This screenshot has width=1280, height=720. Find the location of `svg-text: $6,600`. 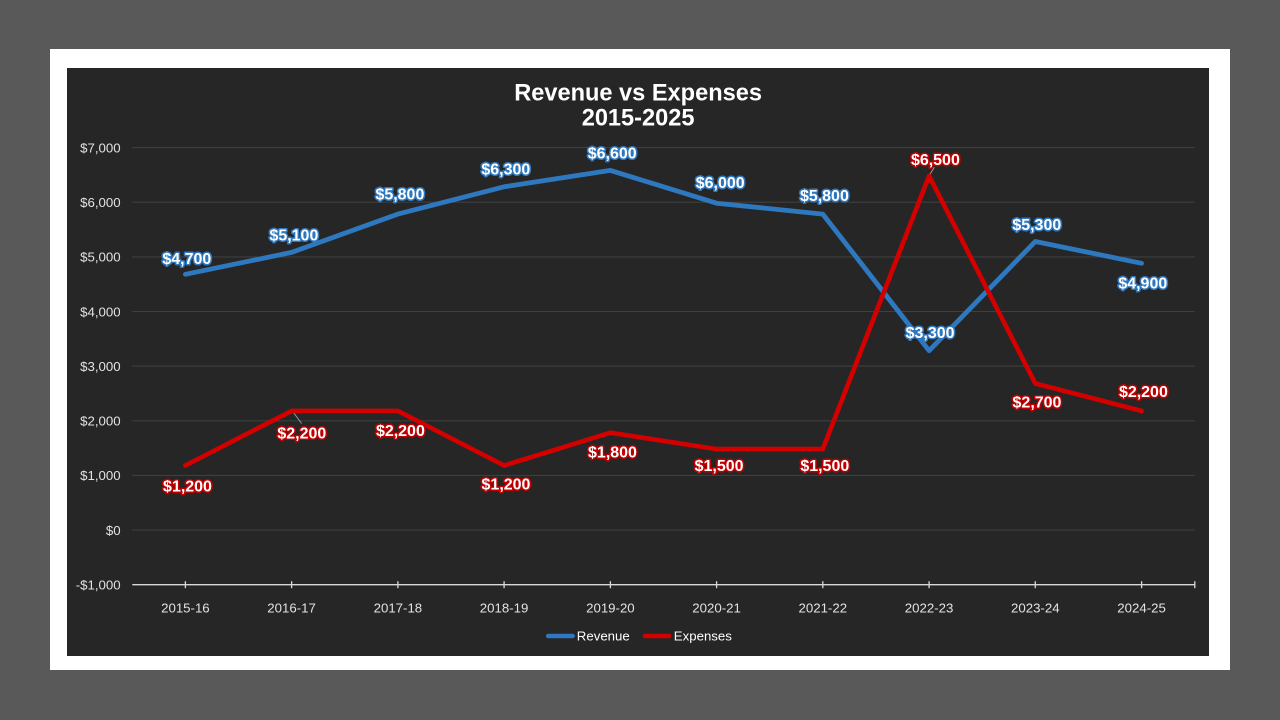

svg-text: $6,600 is located at coordinates (612, 154).